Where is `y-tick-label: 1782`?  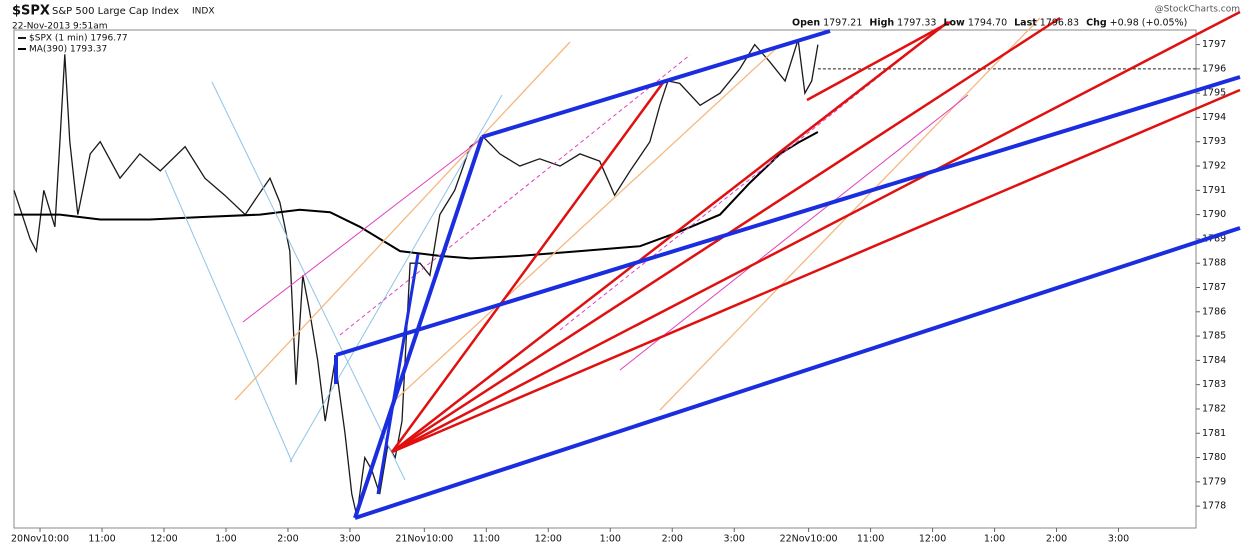 y-tick-label: 1782 is located at coordinates (1214, 408).